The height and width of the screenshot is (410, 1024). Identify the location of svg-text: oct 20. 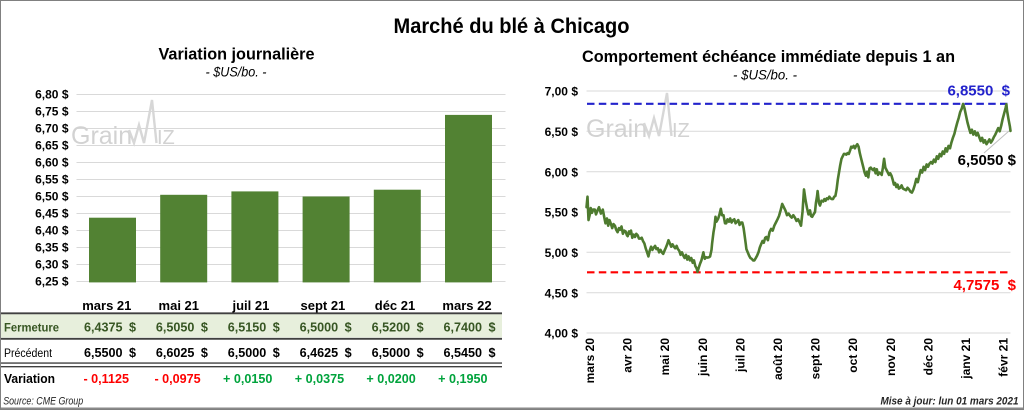
(853, 355).